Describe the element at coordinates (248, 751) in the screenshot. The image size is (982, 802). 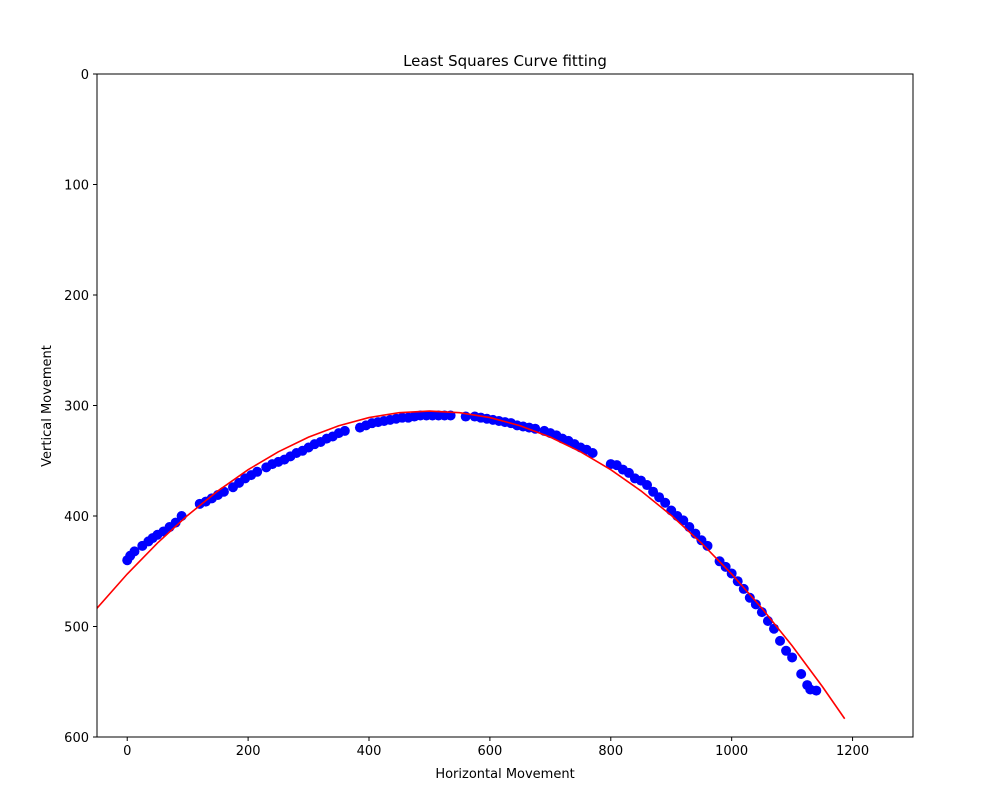
I see `x-tick-label: 200` at that location.